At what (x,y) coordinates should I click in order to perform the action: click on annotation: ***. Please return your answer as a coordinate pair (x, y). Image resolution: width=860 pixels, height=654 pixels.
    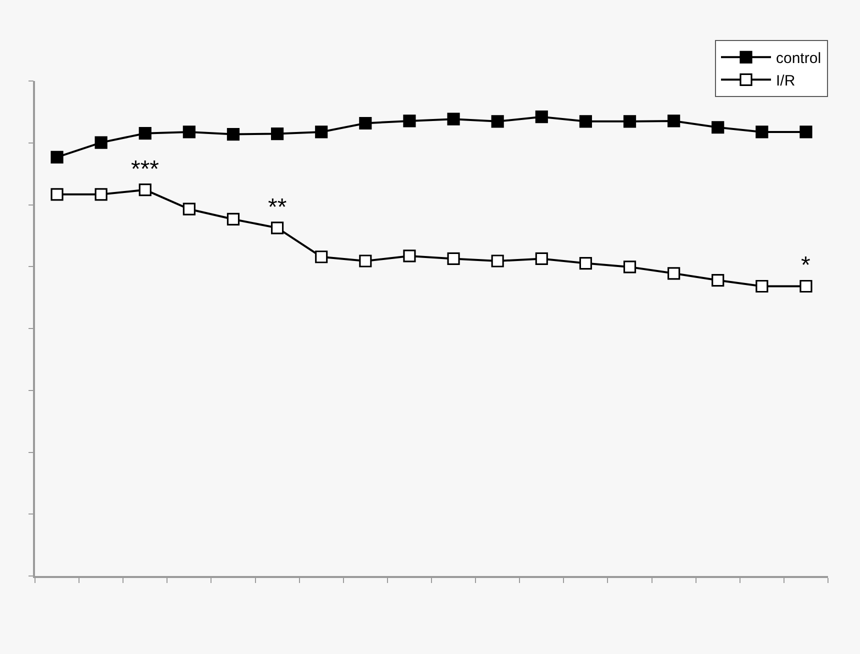
    Looking at the image, I should click on (145, 169).